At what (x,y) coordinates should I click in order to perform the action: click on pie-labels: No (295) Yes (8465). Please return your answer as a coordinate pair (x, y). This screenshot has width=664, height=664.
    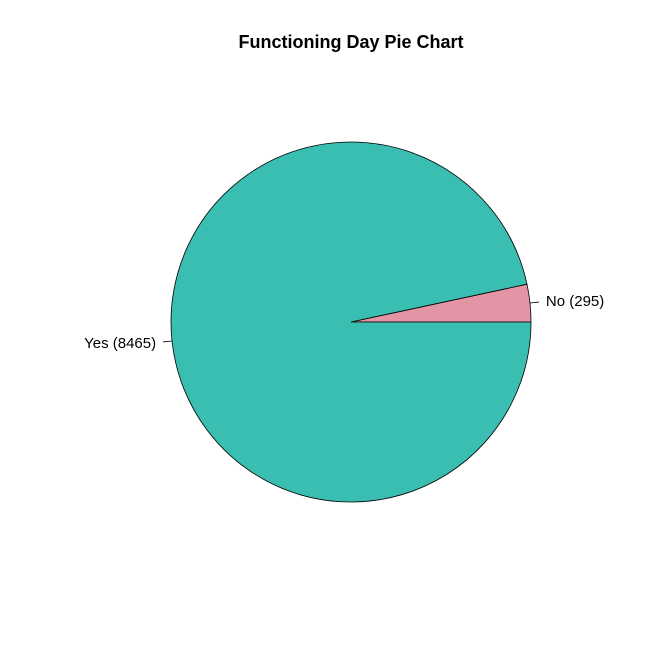
    Looking at the image, I should click on (344, 322).